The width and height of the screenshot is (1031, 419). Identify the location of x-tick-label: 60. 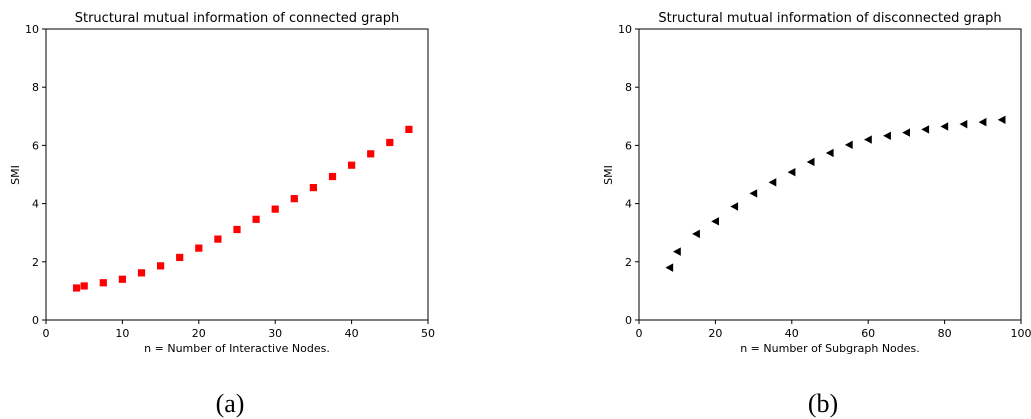
(868, 333).